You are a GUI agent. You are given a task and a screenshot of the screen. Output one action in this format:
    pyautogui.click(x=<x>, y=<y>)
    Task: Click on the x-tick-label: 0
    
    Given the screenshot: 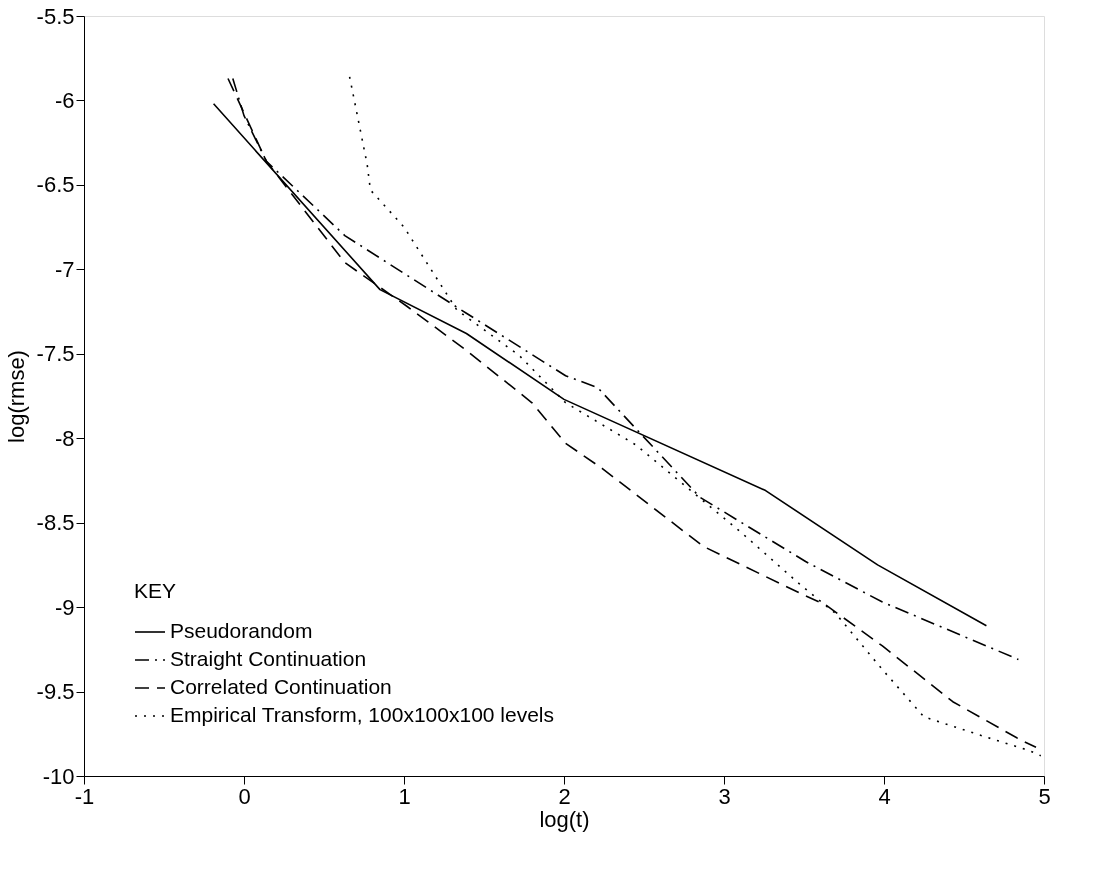 What is the action you would take?
    pyautogui.click(x=244, y=796)
    